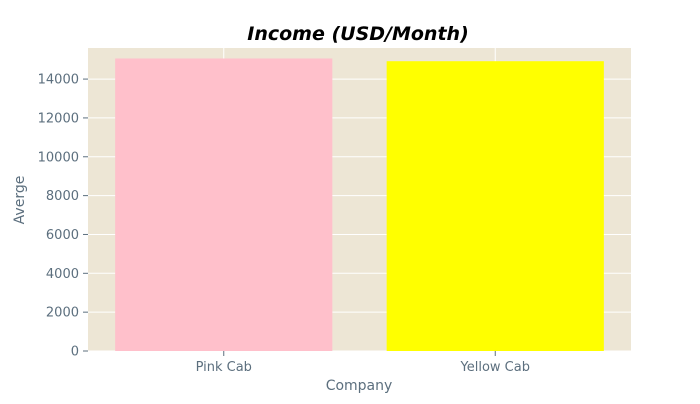  What do you see at coordinates (20, 200) in the screenshot?
I see `y-axis-label: Averge` at bounding box center [20, 200].